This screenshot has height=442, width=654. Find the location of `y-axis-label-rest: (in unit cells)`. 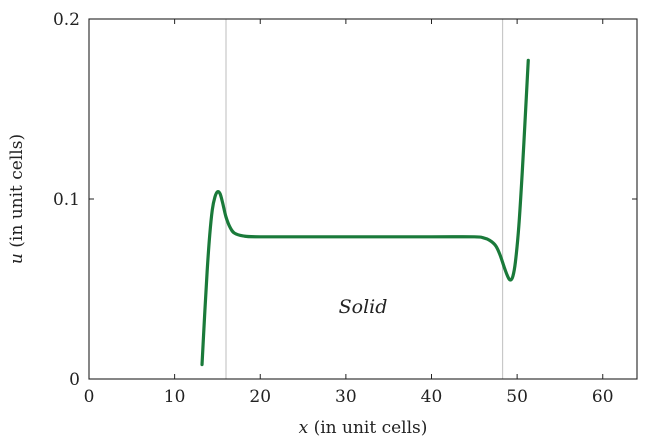

y-axis-label-rest: (in unit cells) is located at coordinates (17, 193).